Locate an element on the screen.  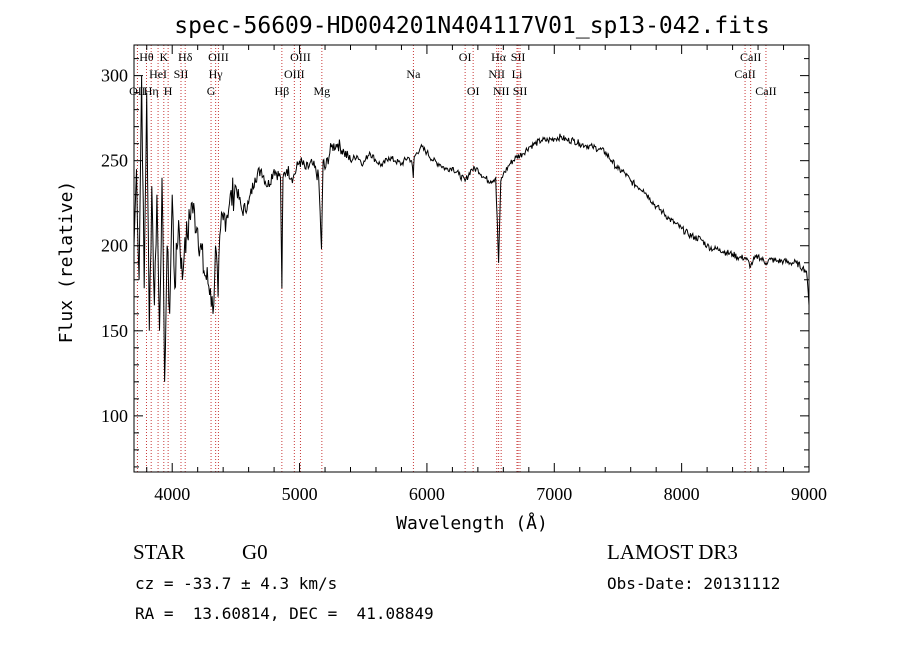
spectral-line-label: HeI is located at coordinates (158, 74).